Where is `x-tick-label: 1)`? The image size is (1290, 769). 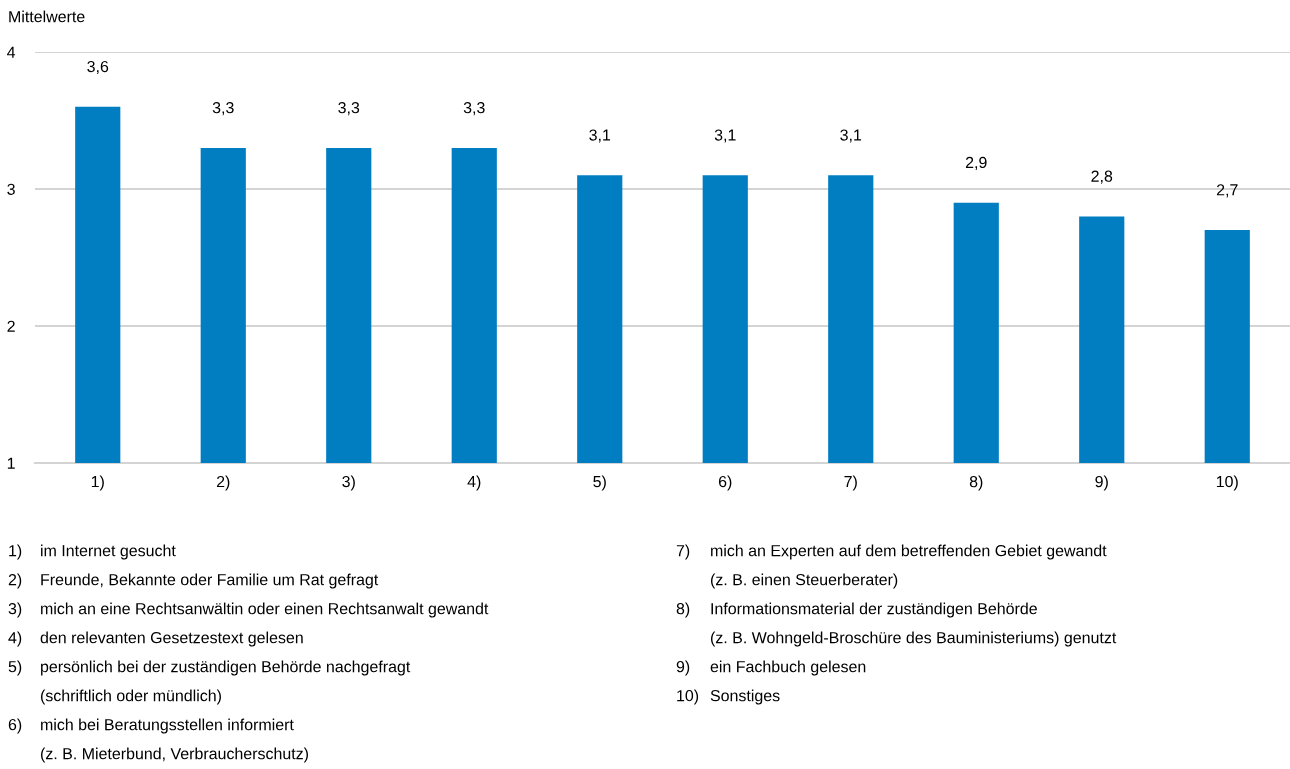 x-tick-label: 1) is located at coordinates (97, 483).